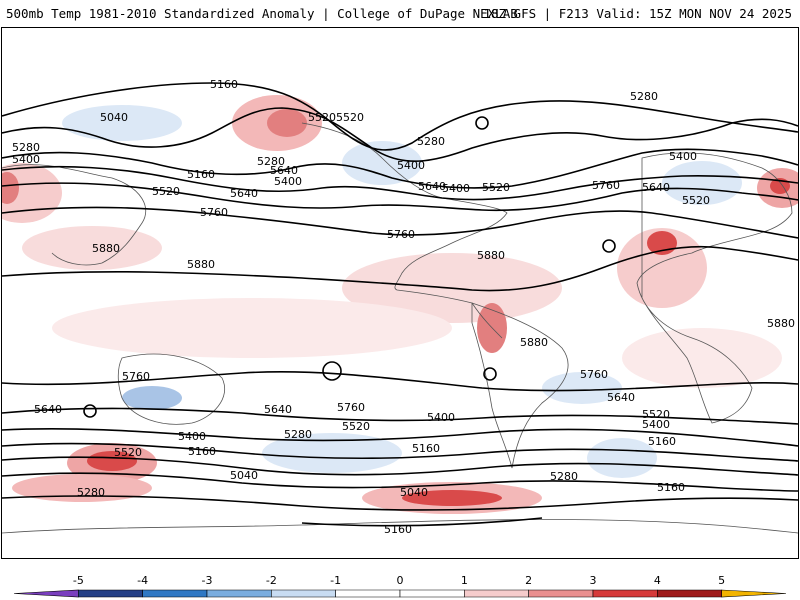 The image size is (800, 600). Describe the element at coordinates (400, 593) in the screenshot. I see `colorbar-segments` at that location.